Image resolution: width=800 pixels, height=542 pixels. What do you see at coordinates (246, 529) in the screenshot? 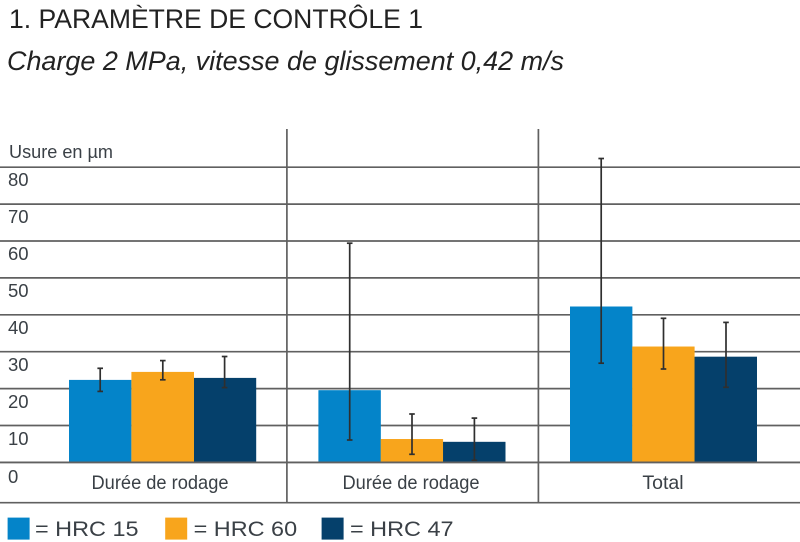
I see `svg-text: = HRC 60` at bounding box center [246, 529].